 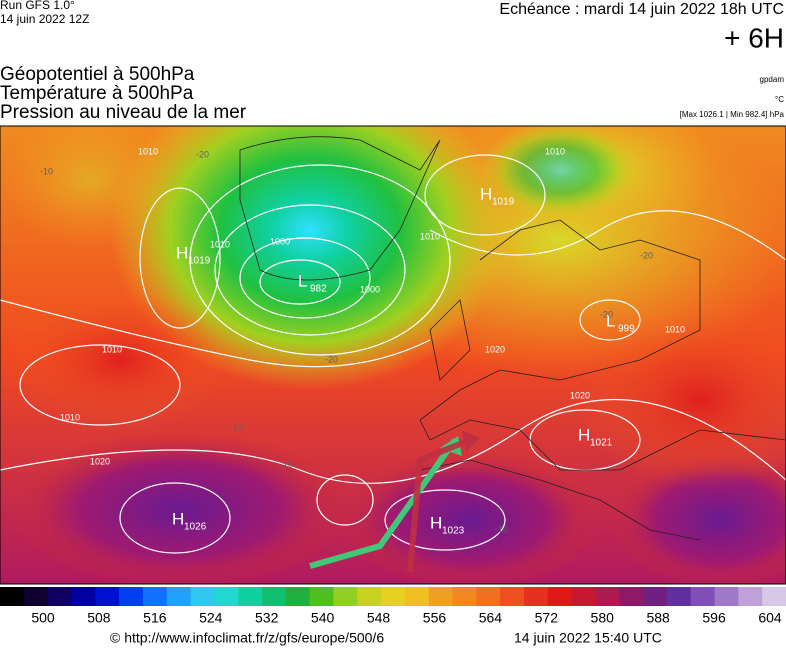 I want to click on colorbar-label: 532, so click(x=267, y=618).